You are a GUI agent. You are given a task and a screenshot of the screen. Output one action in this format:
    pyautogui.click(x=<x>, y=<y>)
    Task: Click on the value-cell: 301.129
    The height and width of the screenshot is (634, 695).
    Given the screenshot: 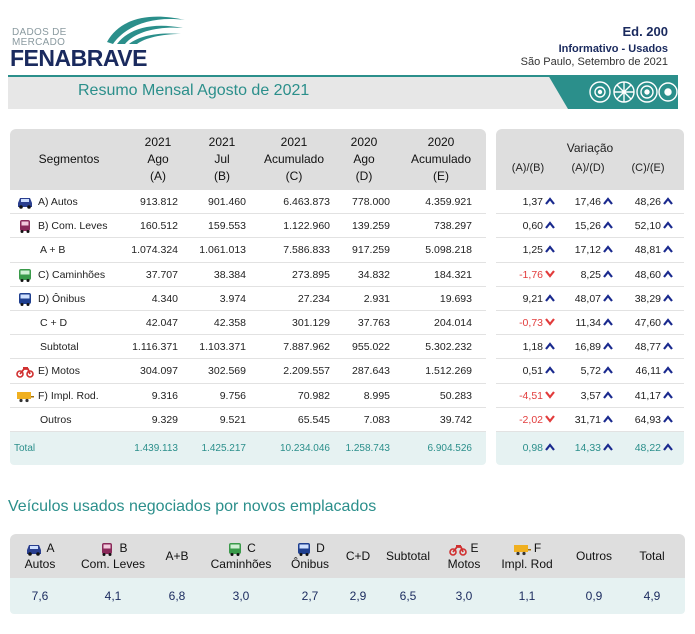 What is the action you would take?
    pyautogui.click(x=311, y=322)
    